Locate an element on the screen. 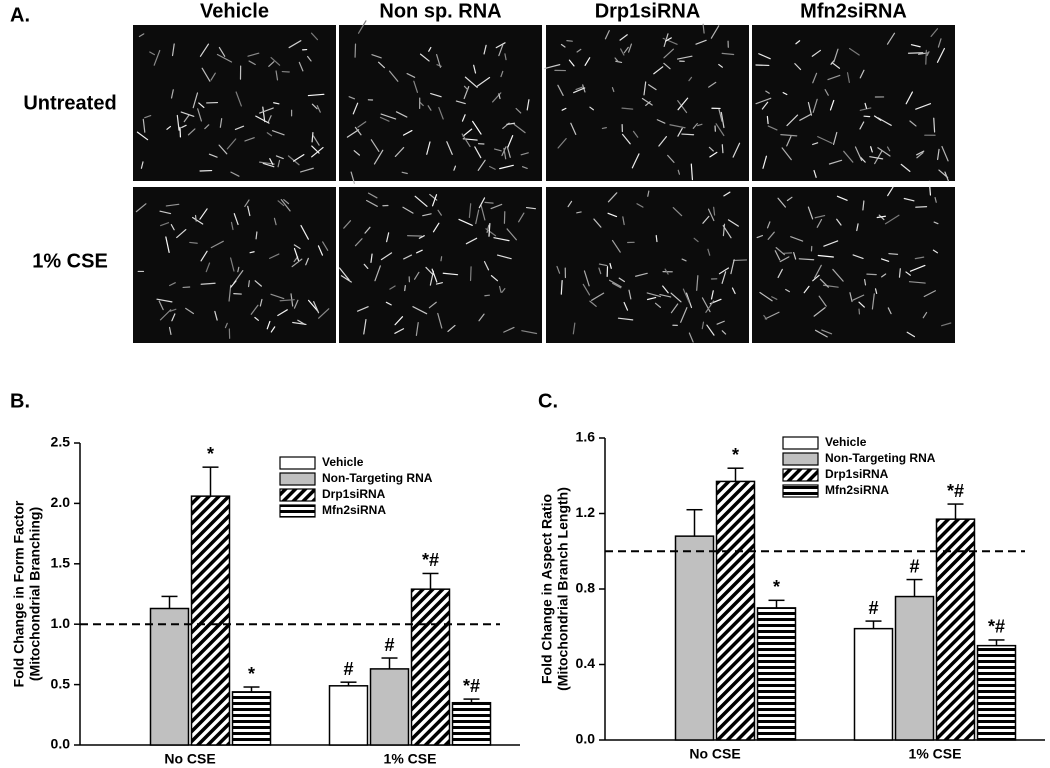 This screenshot has width=1050, height=768. column-label: Vehicle is located at coordinates (234, 11).